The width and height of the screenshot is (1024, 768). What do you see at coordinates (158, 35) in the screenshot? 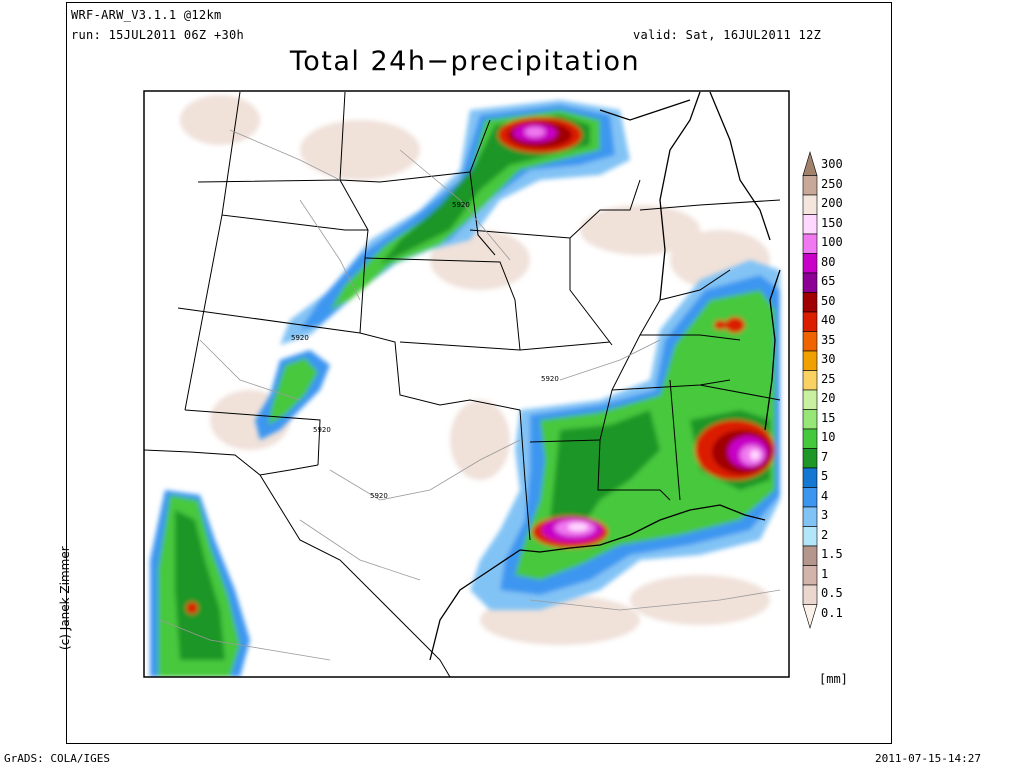
I see `run-info: run: 15JUL2011 06Z +30h` at bounding box center [158, 35].